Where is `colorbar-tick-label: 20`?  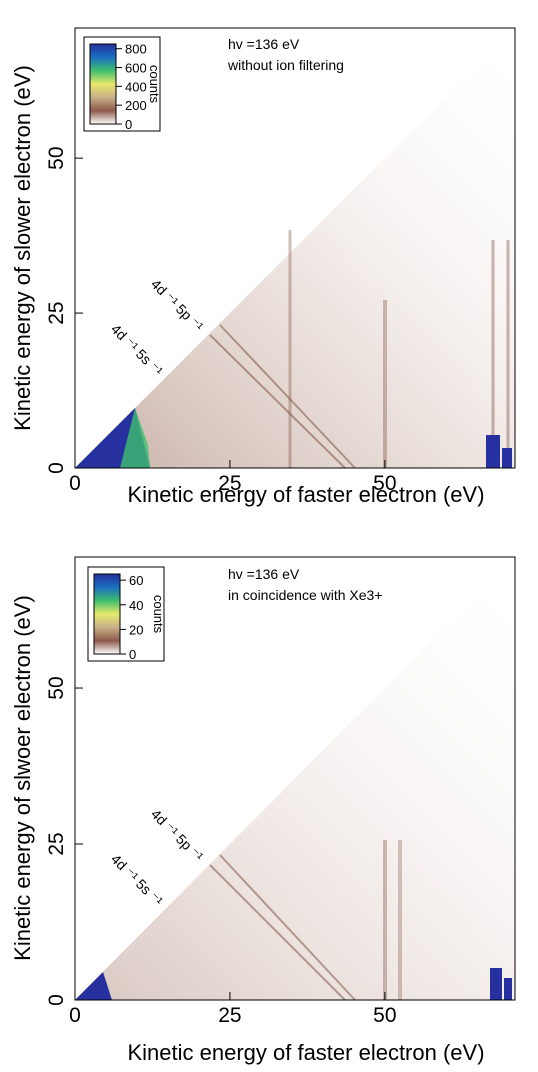 colorbar-tick-label: 20 is located at coordinates (136, 629).